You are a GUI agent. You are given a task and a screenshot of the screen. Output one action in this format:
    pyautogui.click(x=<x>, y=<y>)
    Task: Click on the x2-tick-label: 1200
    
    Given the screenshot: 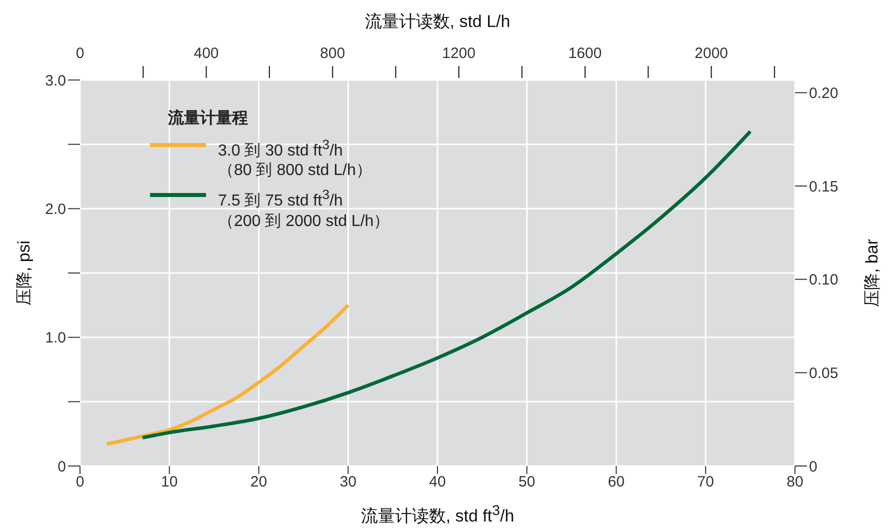 What is the action you would take?
    pyautogui.click(x=459, y=53)
    